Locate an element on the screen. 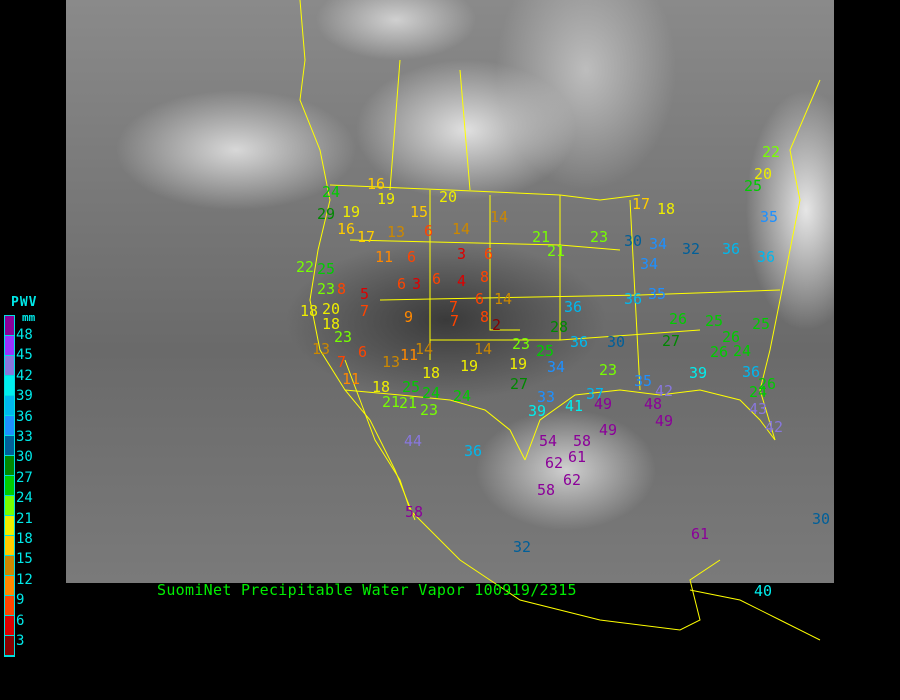 The image size is (900, 700). station-pwv-value: 2 is located at coordinates (497, 325).